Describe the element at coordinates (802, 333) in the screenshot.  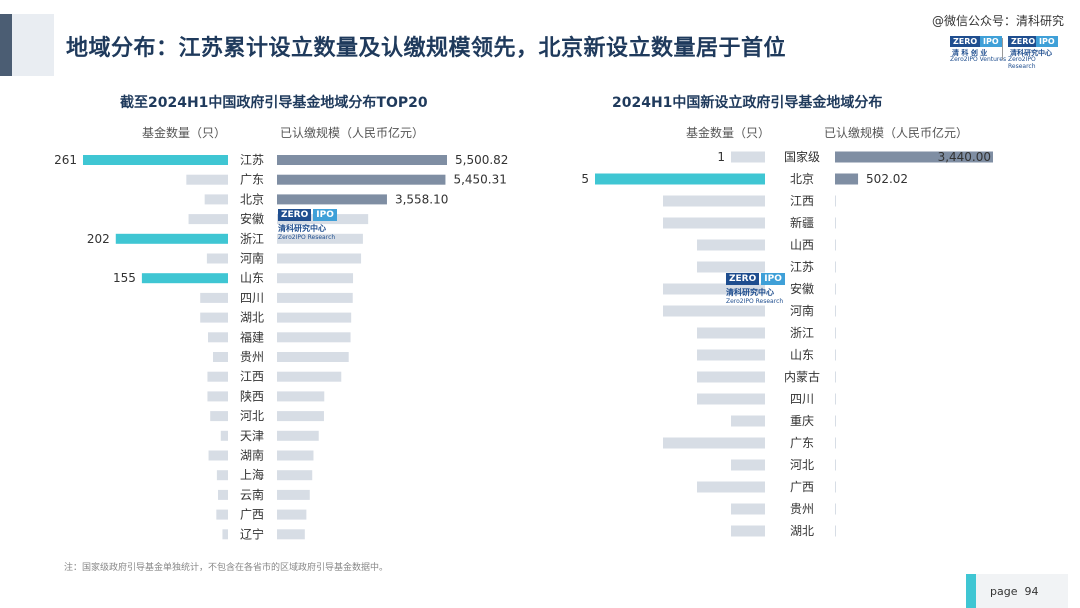
I see `category-label: 浙江` at that location.